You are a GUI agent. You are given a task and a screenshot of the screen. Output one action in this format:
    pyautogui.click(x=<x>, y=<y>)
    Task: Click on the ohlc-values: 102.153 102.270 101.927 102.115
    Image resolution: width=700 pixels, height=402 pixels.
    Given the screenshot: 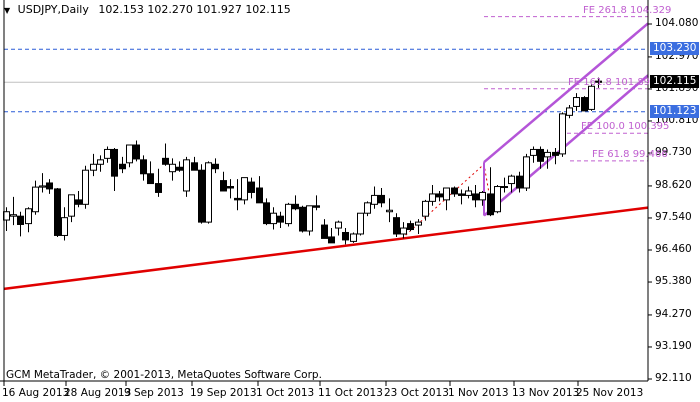 What is the action you would take?
    pyautogui.click(x=194, y=9)
    